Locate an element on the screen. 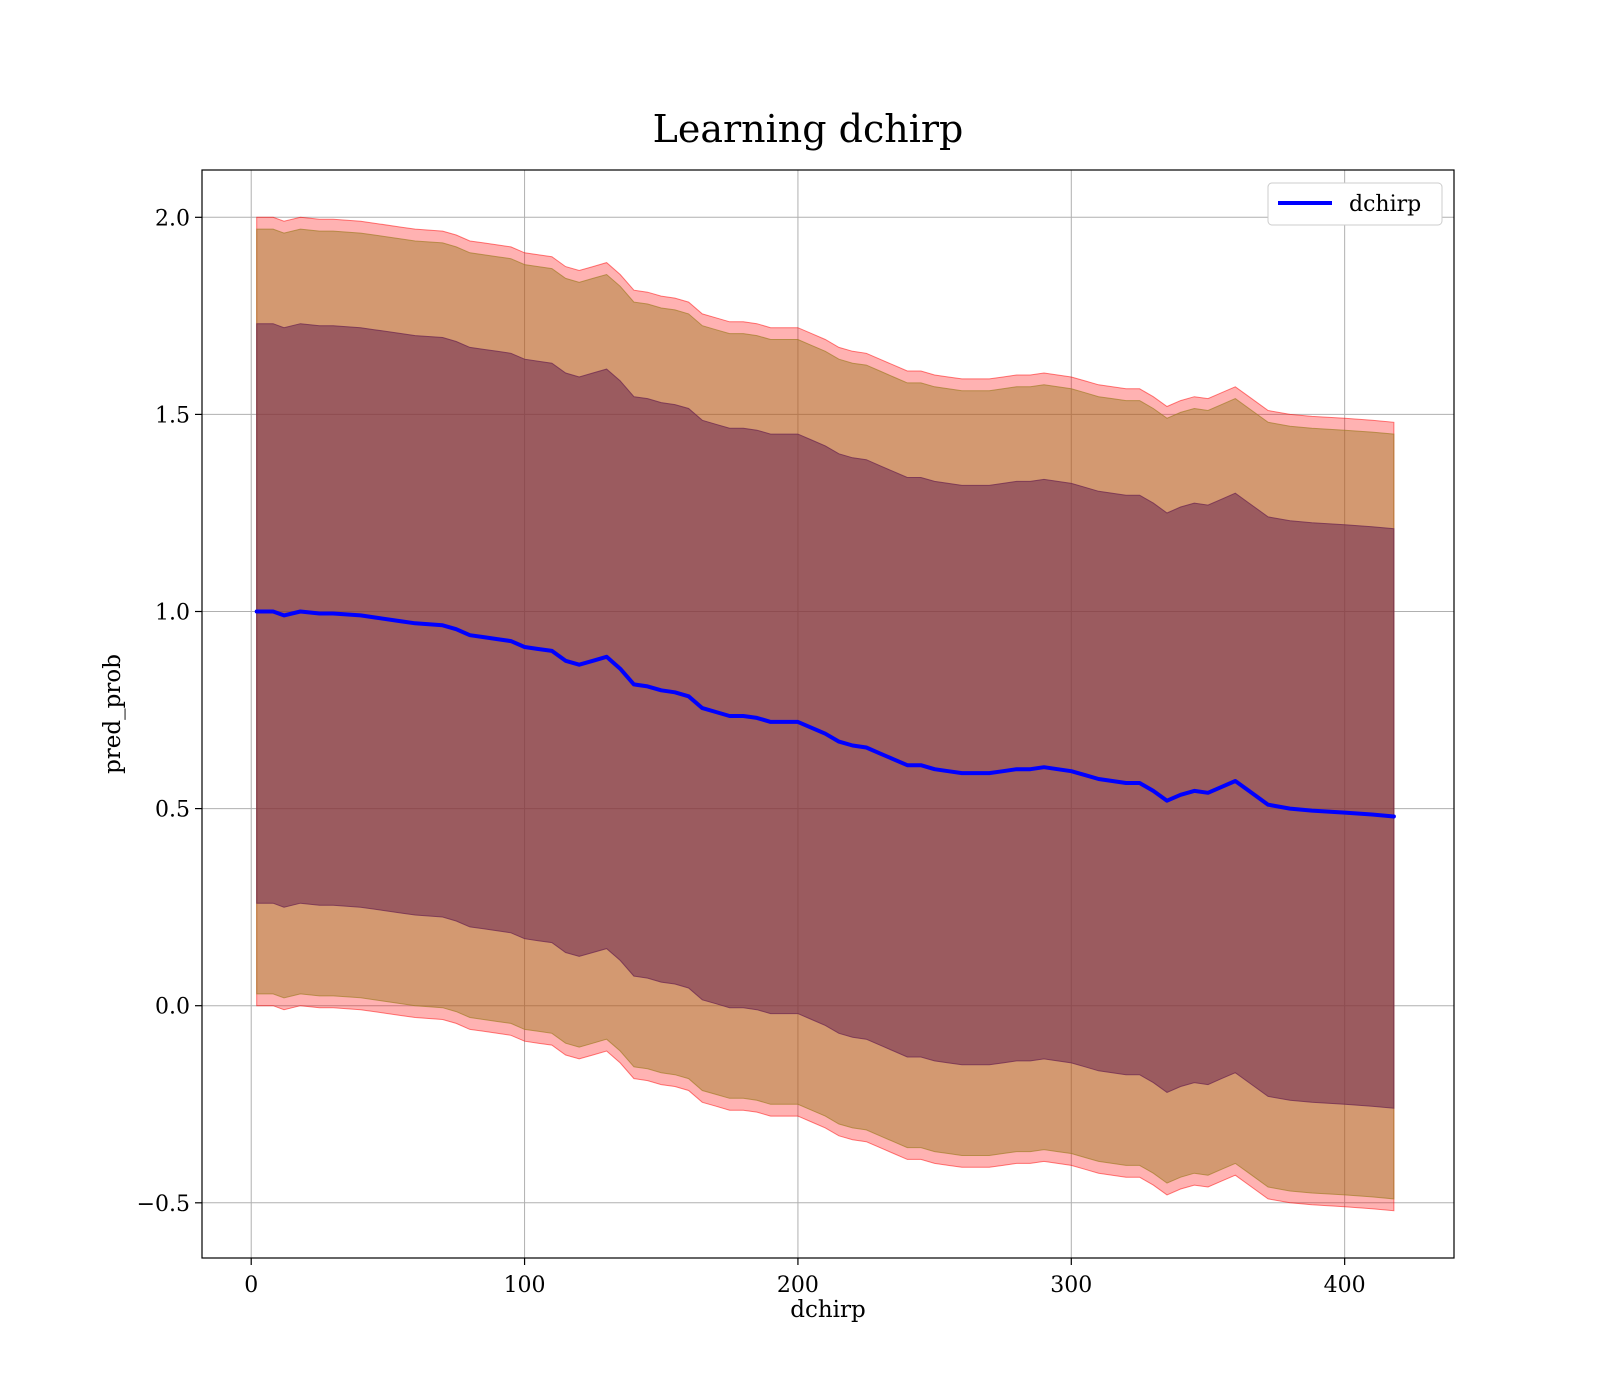 This screenshot has width=1600, height=1400. y-tick-label-3: 1.0 is located at coordinates (172, 613).